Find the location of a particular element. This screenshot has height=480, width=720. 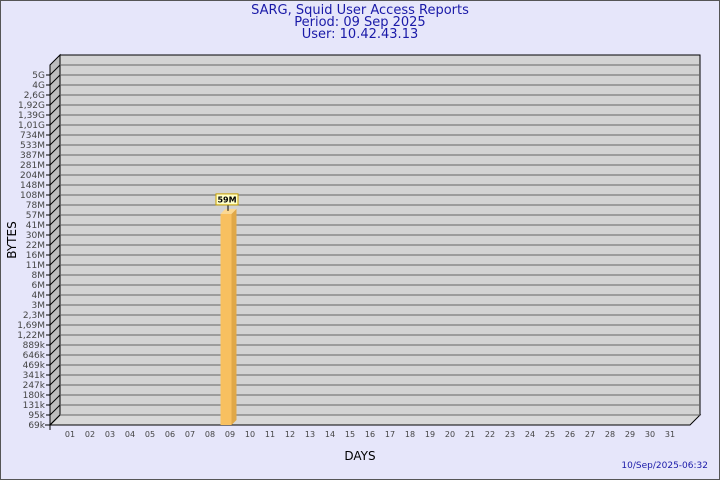

x-tick-label: 13 is located at coordinates (310, 434).